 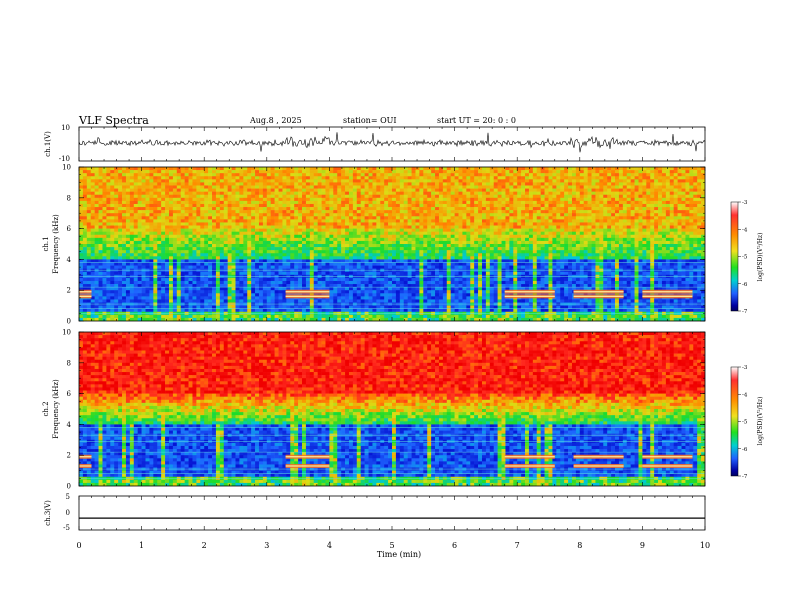 I want to click on x-tick-label: 9, so click(x=642, y=545).